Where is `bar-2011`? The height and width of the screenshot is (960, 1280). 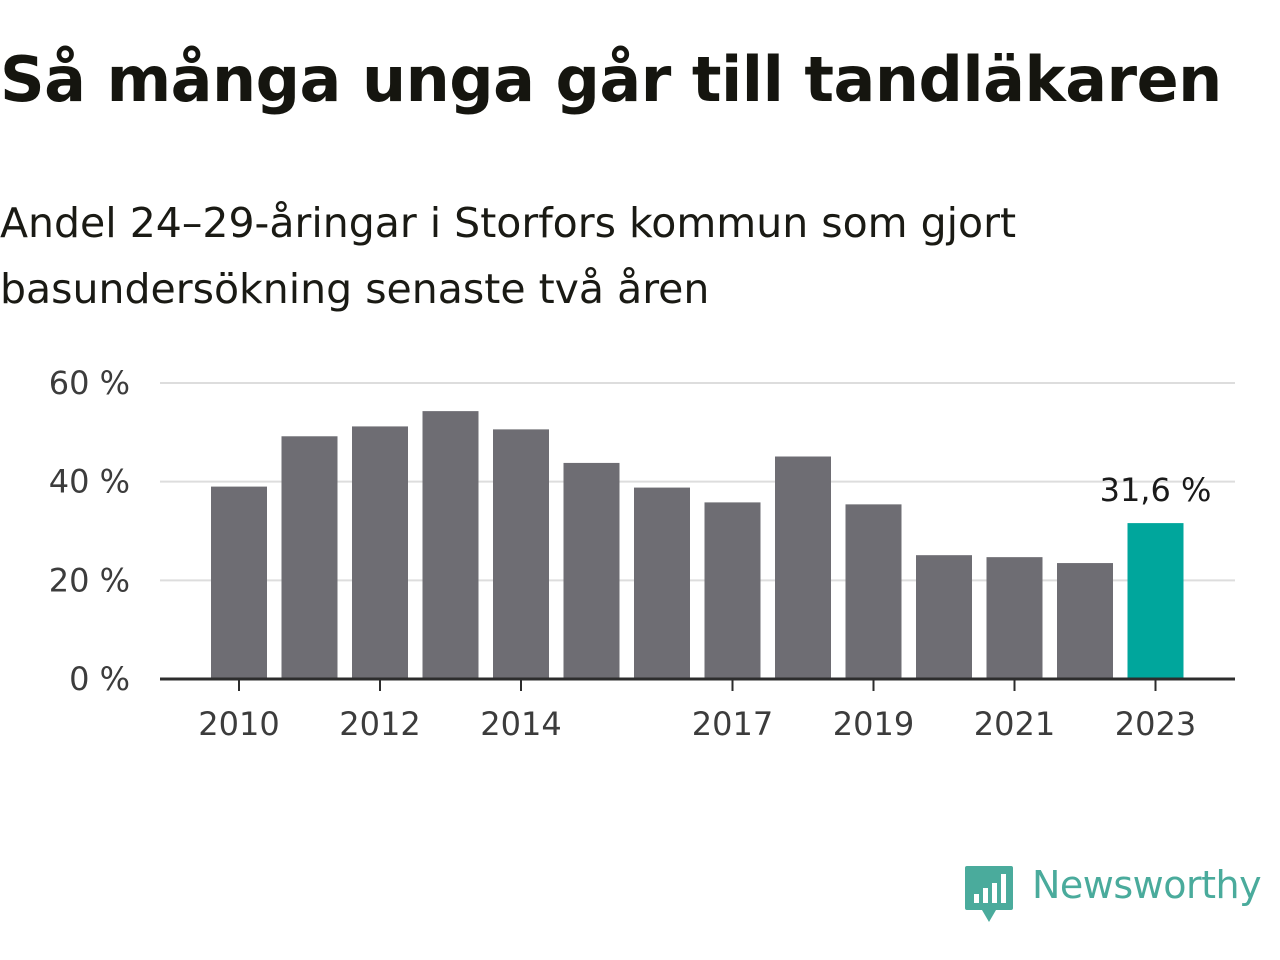 bar-2011 is located at coordinates (309, 557).